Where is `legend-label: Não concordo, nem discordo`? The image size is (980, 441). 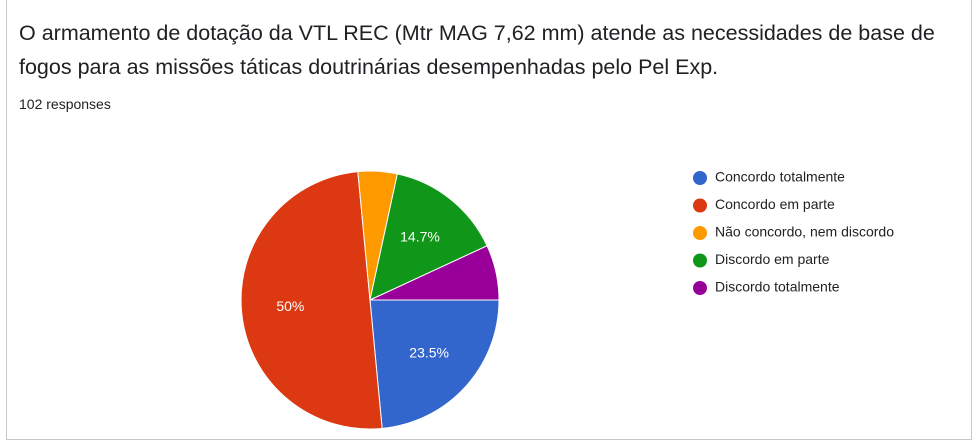
legend-label: Não concordo, nem discordo is located at coordinates (804, 232).